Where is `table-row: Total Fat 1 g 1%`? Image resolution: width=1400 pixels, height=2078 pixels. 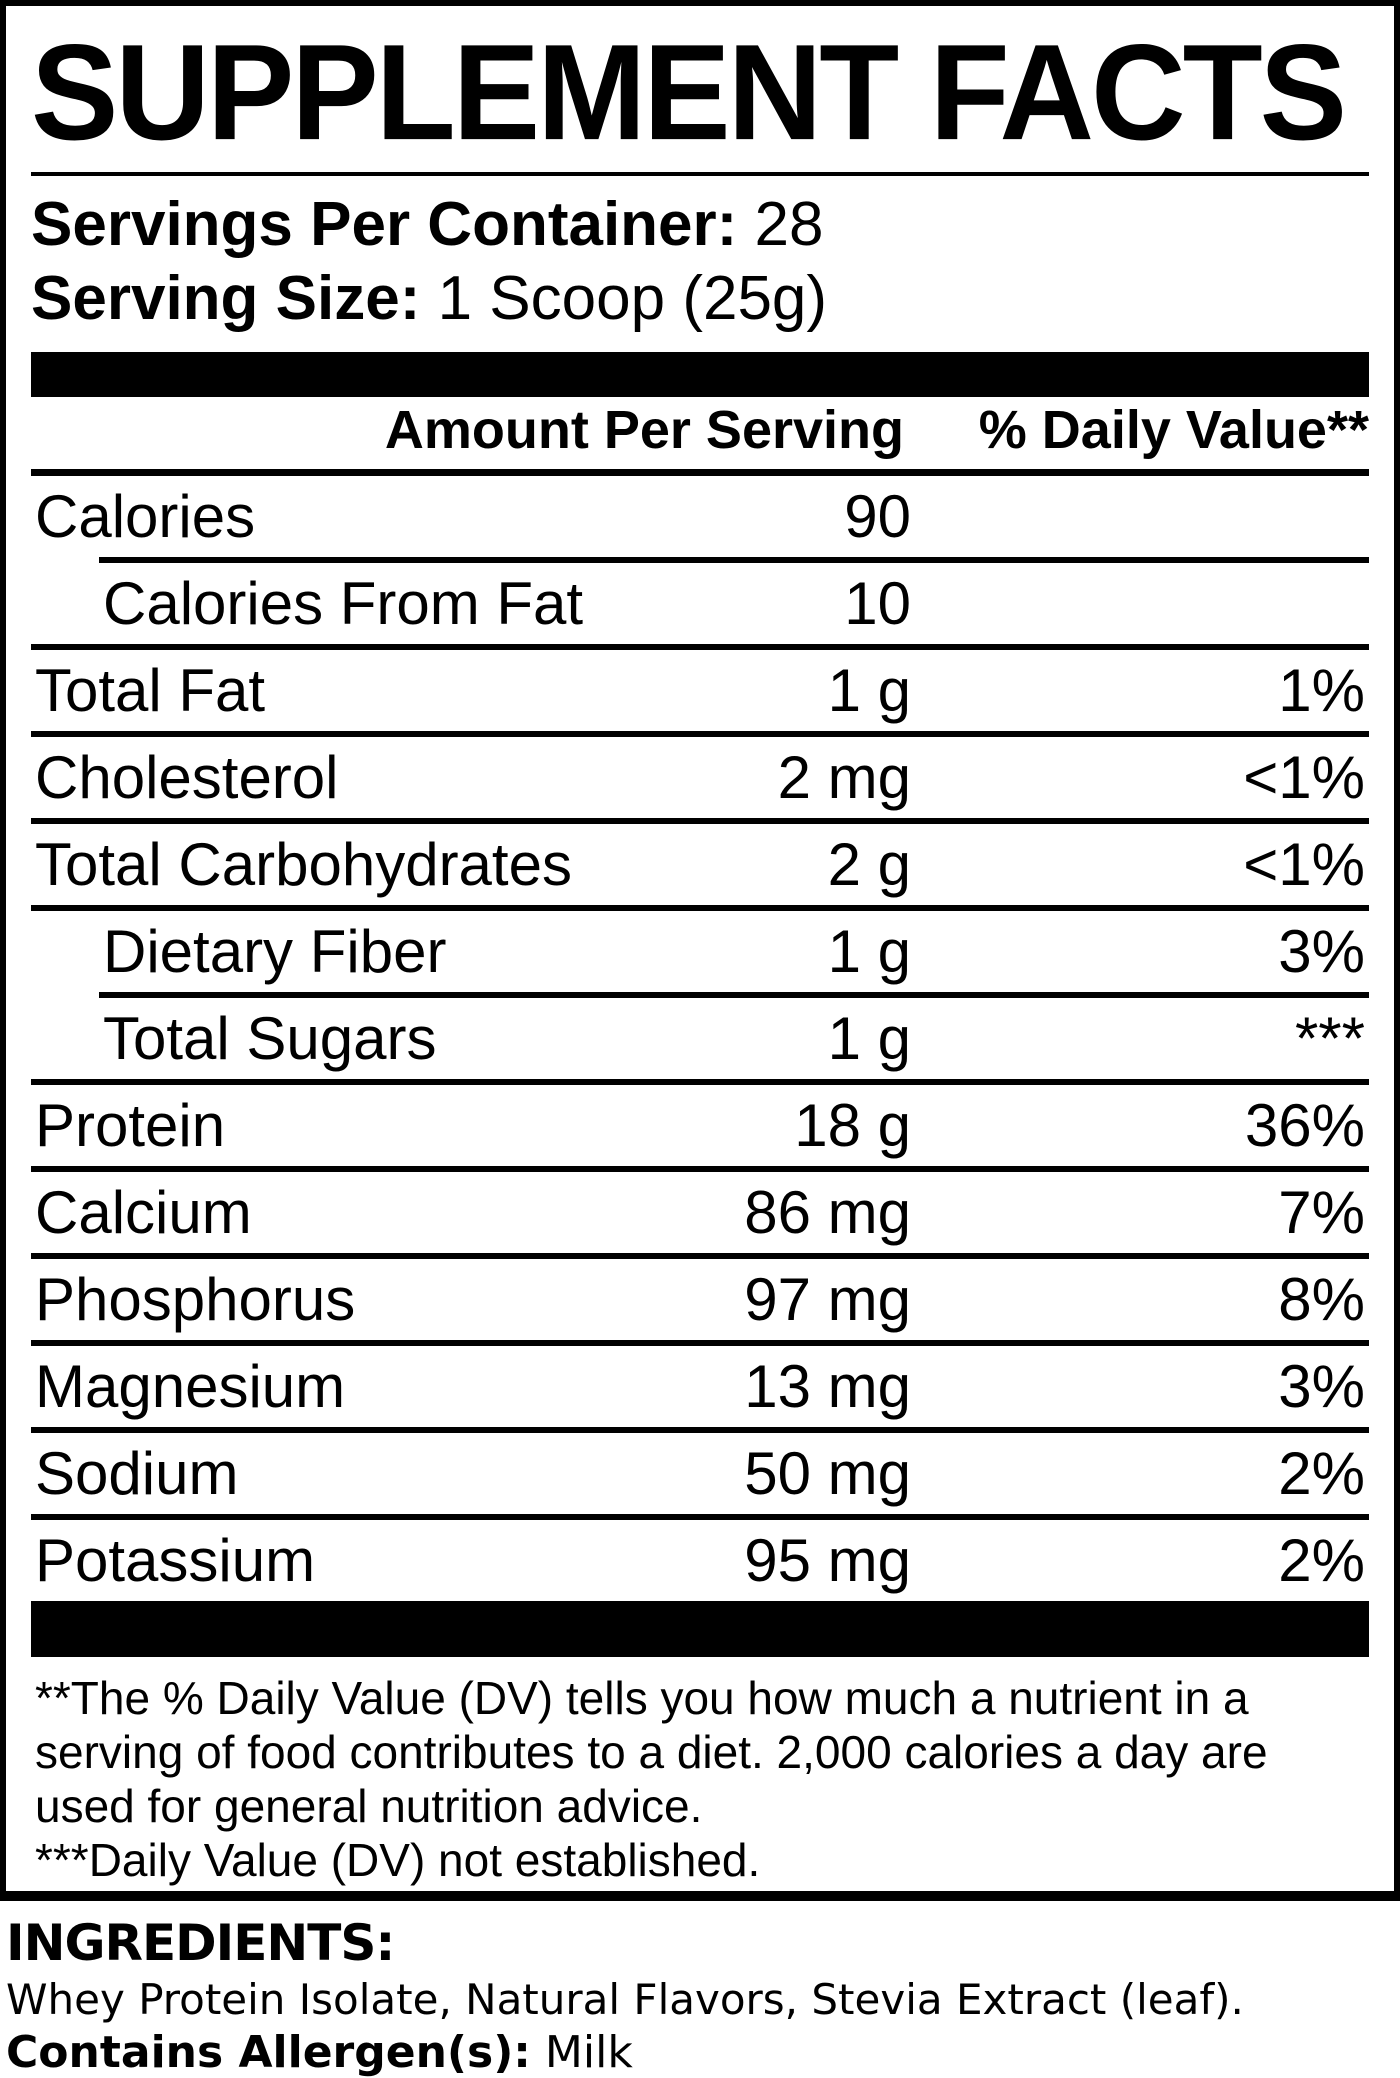 table-row: Total Fat 1 g 1% is located at coordinates (700, 687).